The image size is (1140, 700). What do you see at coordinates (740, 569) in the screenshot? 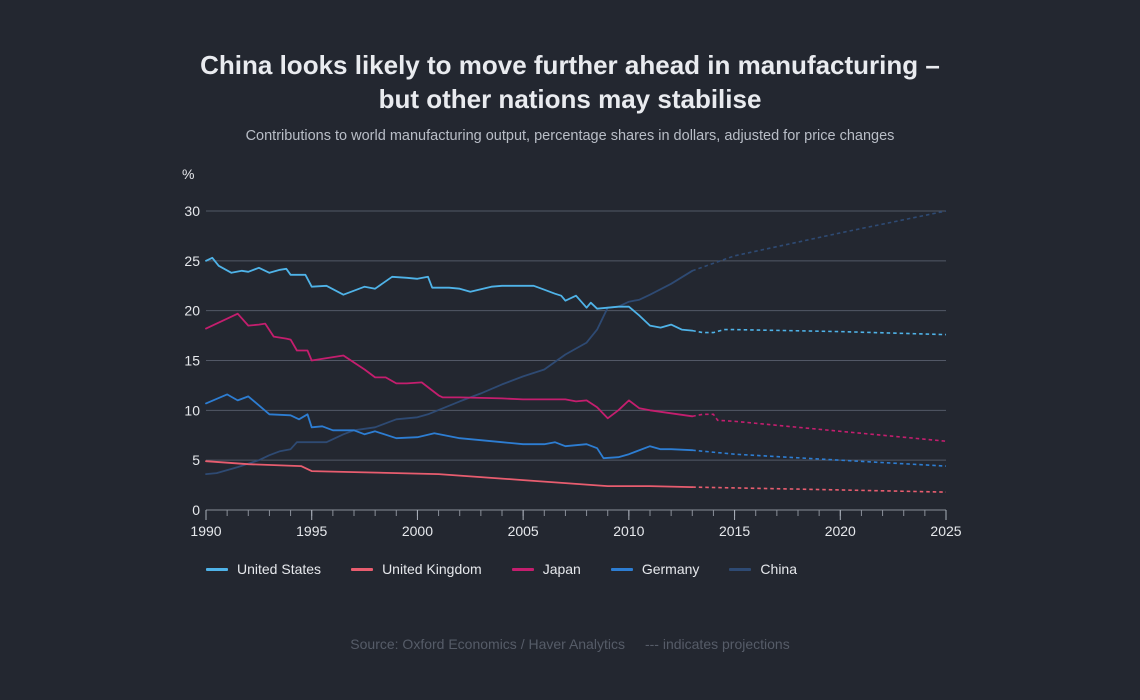
I see `legend-swatch-china` at bounding box center [740, 569].